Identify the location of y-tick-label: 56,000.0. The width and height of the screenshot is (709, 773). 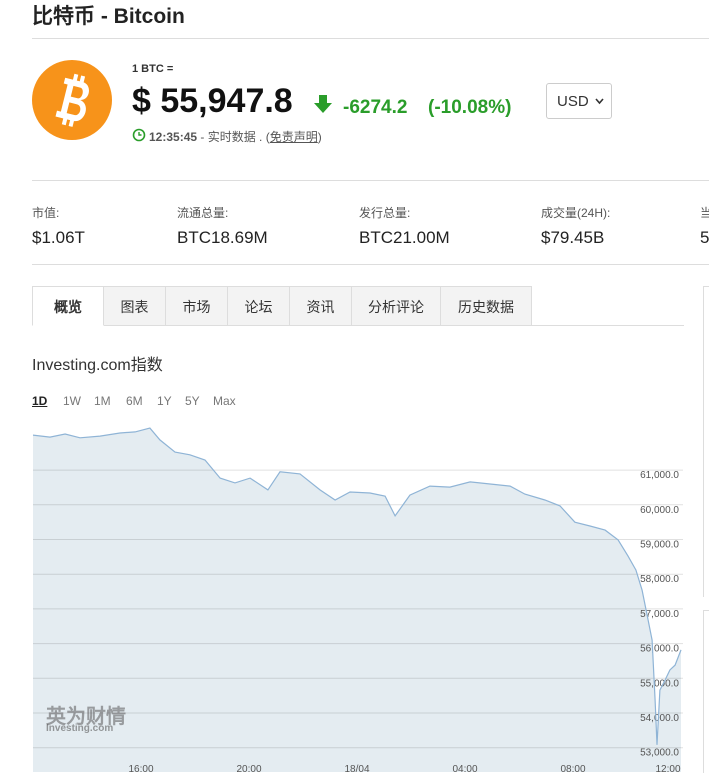
(659, 649).